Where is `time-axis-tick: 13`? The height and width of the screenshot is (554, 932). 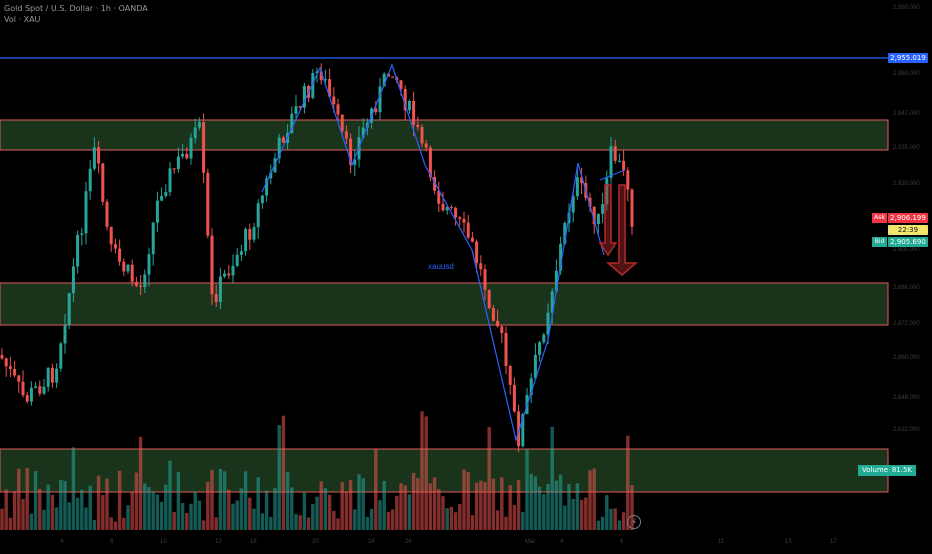
time-axis-tick: 13 is located at coordinates (788, 542).